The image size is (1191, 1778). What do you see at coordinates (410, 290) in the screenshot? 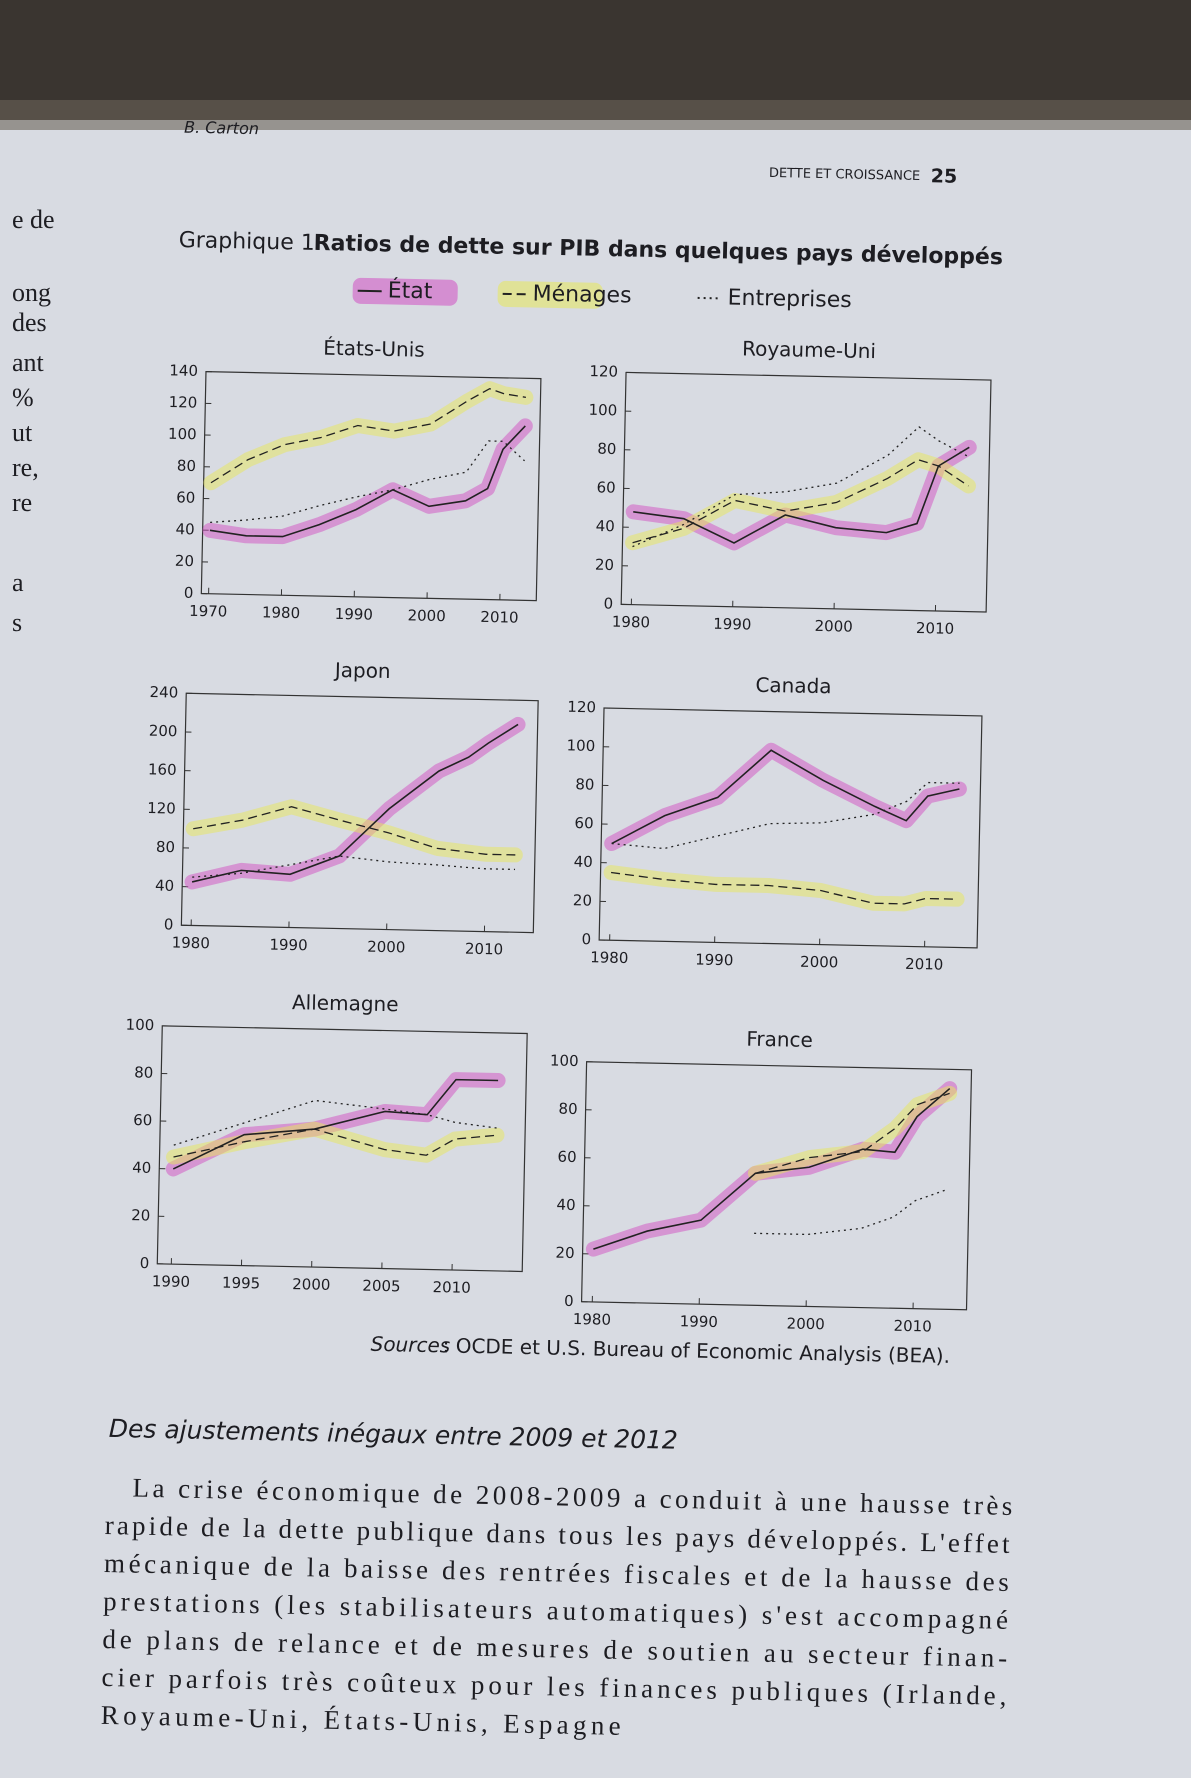
I see `legend-label: État` at bounding box center [410, 290].